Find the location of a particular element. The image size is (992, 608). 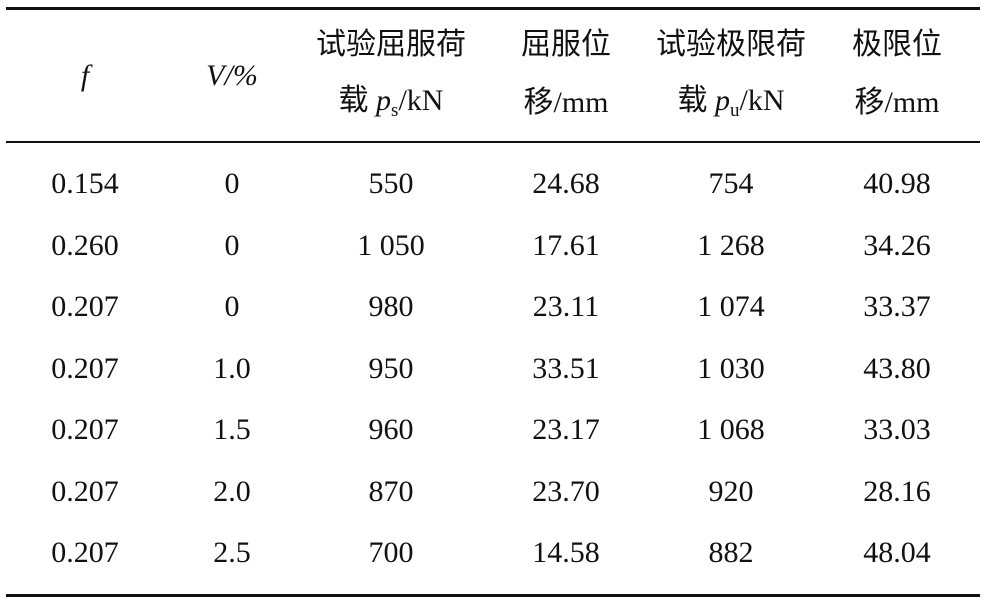

table-cell: 700 is located at coordinates (391, 552).